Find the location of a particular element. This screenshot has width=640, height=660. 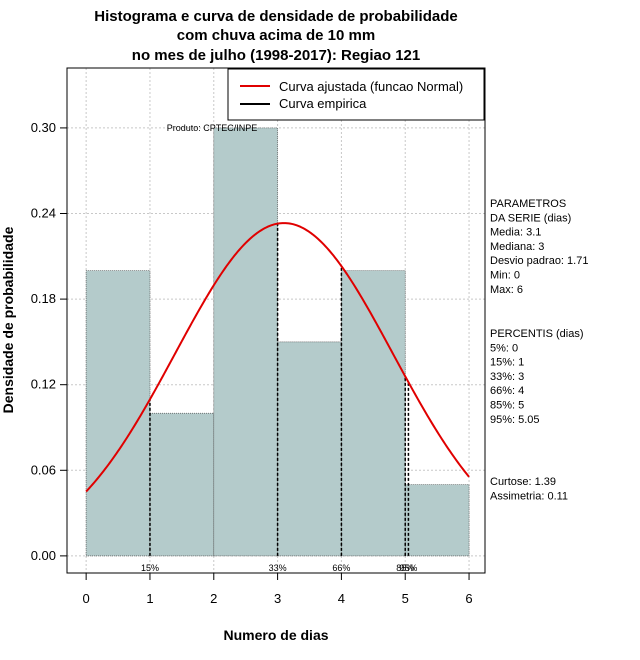

x-axis: 0 1 2 3 4 5 6 is located at coordinates (278, 589).